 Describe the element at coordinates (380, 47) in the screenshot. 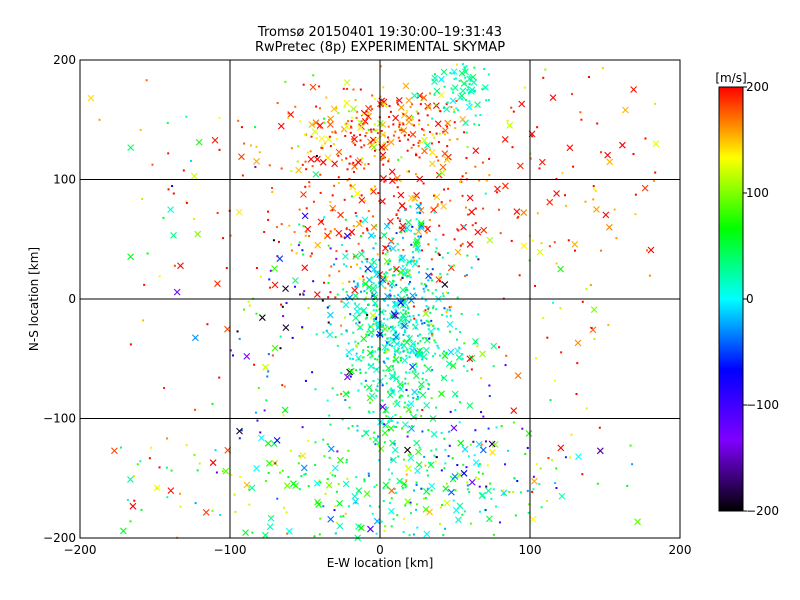

I see `title-line-2: RwPretec (8p) EXPERIMENTAL SKYMAP` at that location.